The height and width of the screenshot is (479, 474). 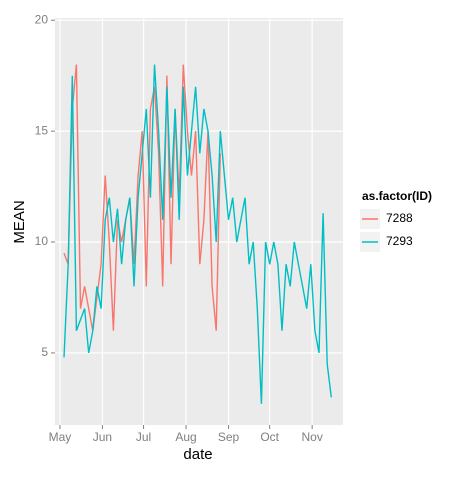 What do you see at coordinates (19, 221) in the screenshot?
I see `y-axis-label: MEAN` at bounding box center [19, 221].